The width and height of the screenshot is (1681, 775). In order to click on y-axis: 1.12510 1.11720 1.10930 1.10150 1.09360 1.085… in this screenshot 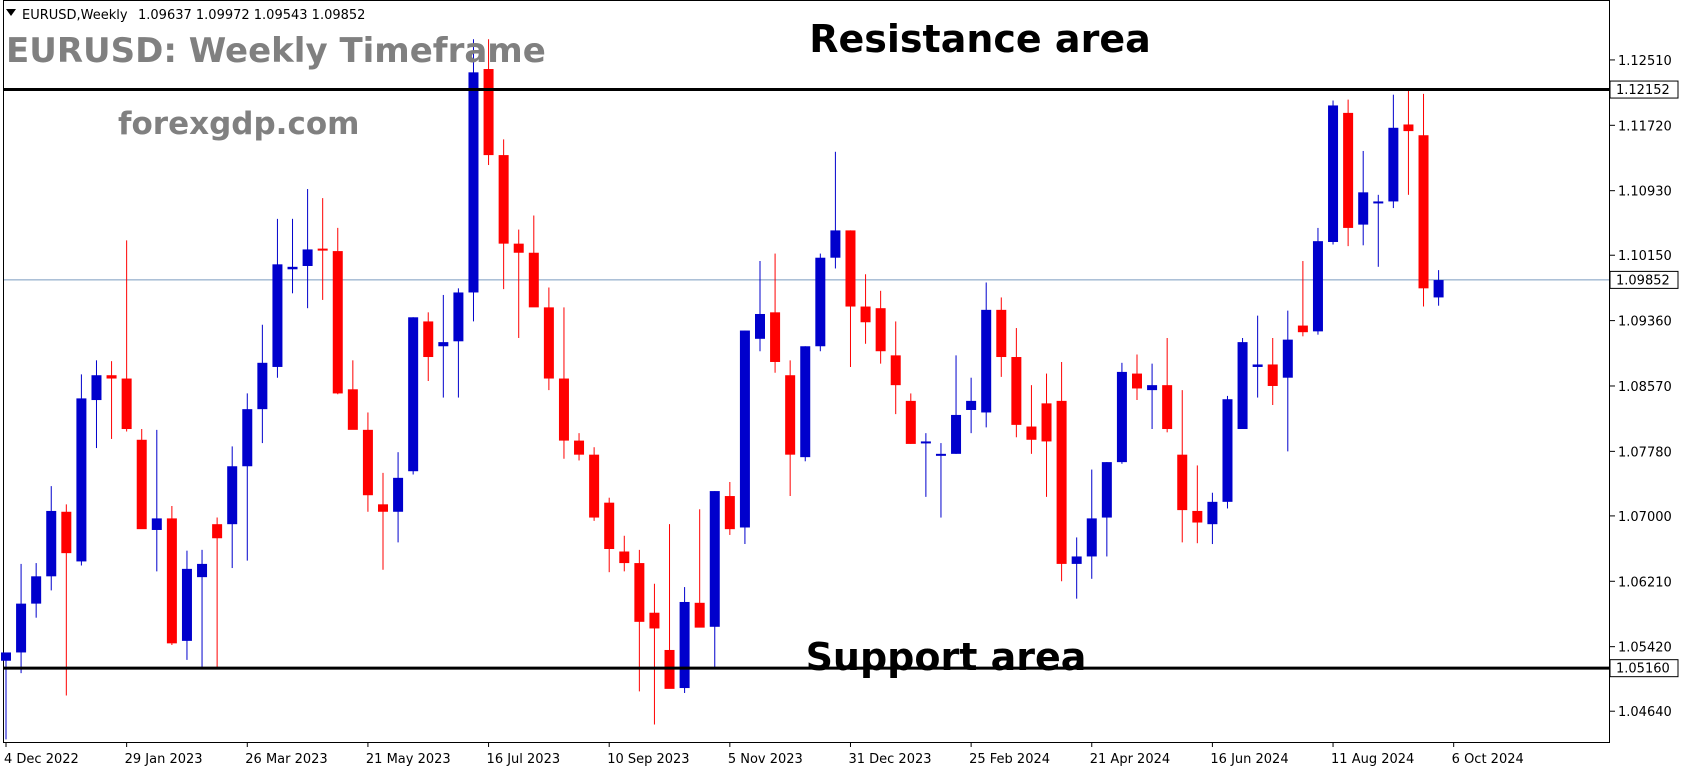, I will do `click(1641, 387)`.